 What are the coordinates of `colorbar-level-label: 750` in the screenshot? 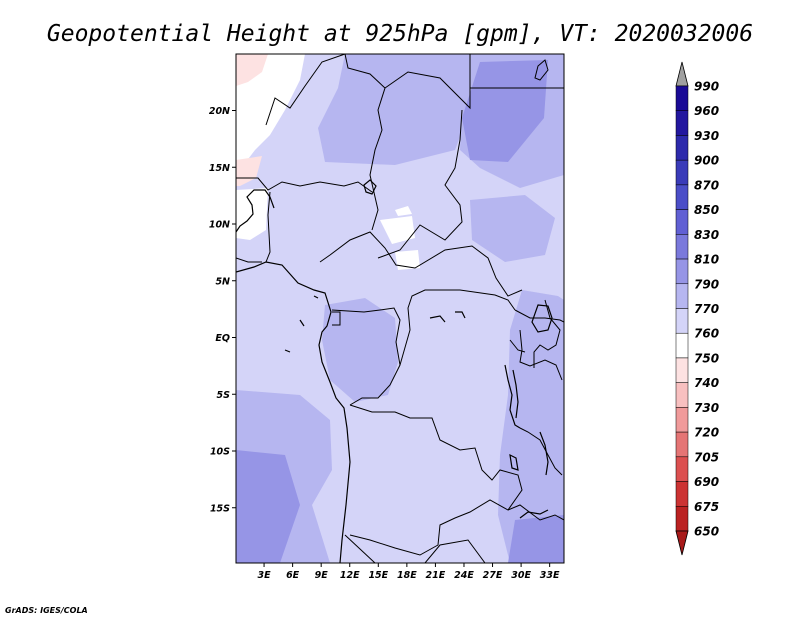 It's located at (706, 358).